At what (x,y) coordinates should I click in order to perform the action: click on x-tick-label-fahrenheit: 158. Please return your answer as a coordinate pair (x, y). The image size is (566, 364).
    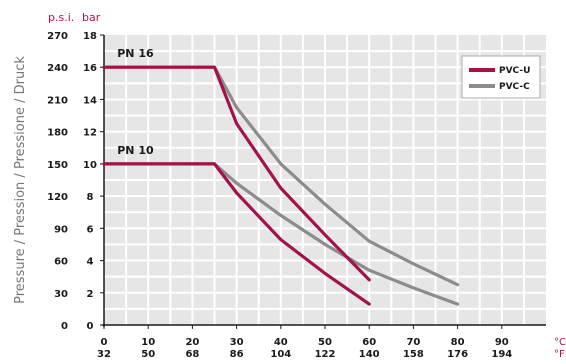
    Looking at the image, I should click on (413, 354).